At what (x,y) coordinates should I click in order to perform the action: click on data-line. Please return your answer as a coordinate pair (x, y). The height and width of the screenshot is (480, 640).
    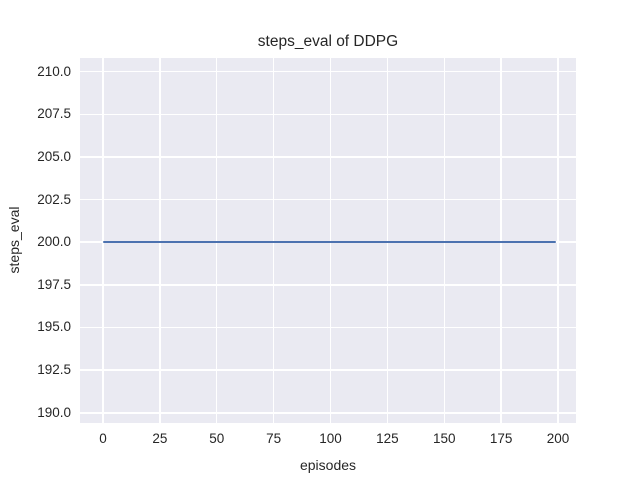
    Looking at the image, I should click on (329, 242).